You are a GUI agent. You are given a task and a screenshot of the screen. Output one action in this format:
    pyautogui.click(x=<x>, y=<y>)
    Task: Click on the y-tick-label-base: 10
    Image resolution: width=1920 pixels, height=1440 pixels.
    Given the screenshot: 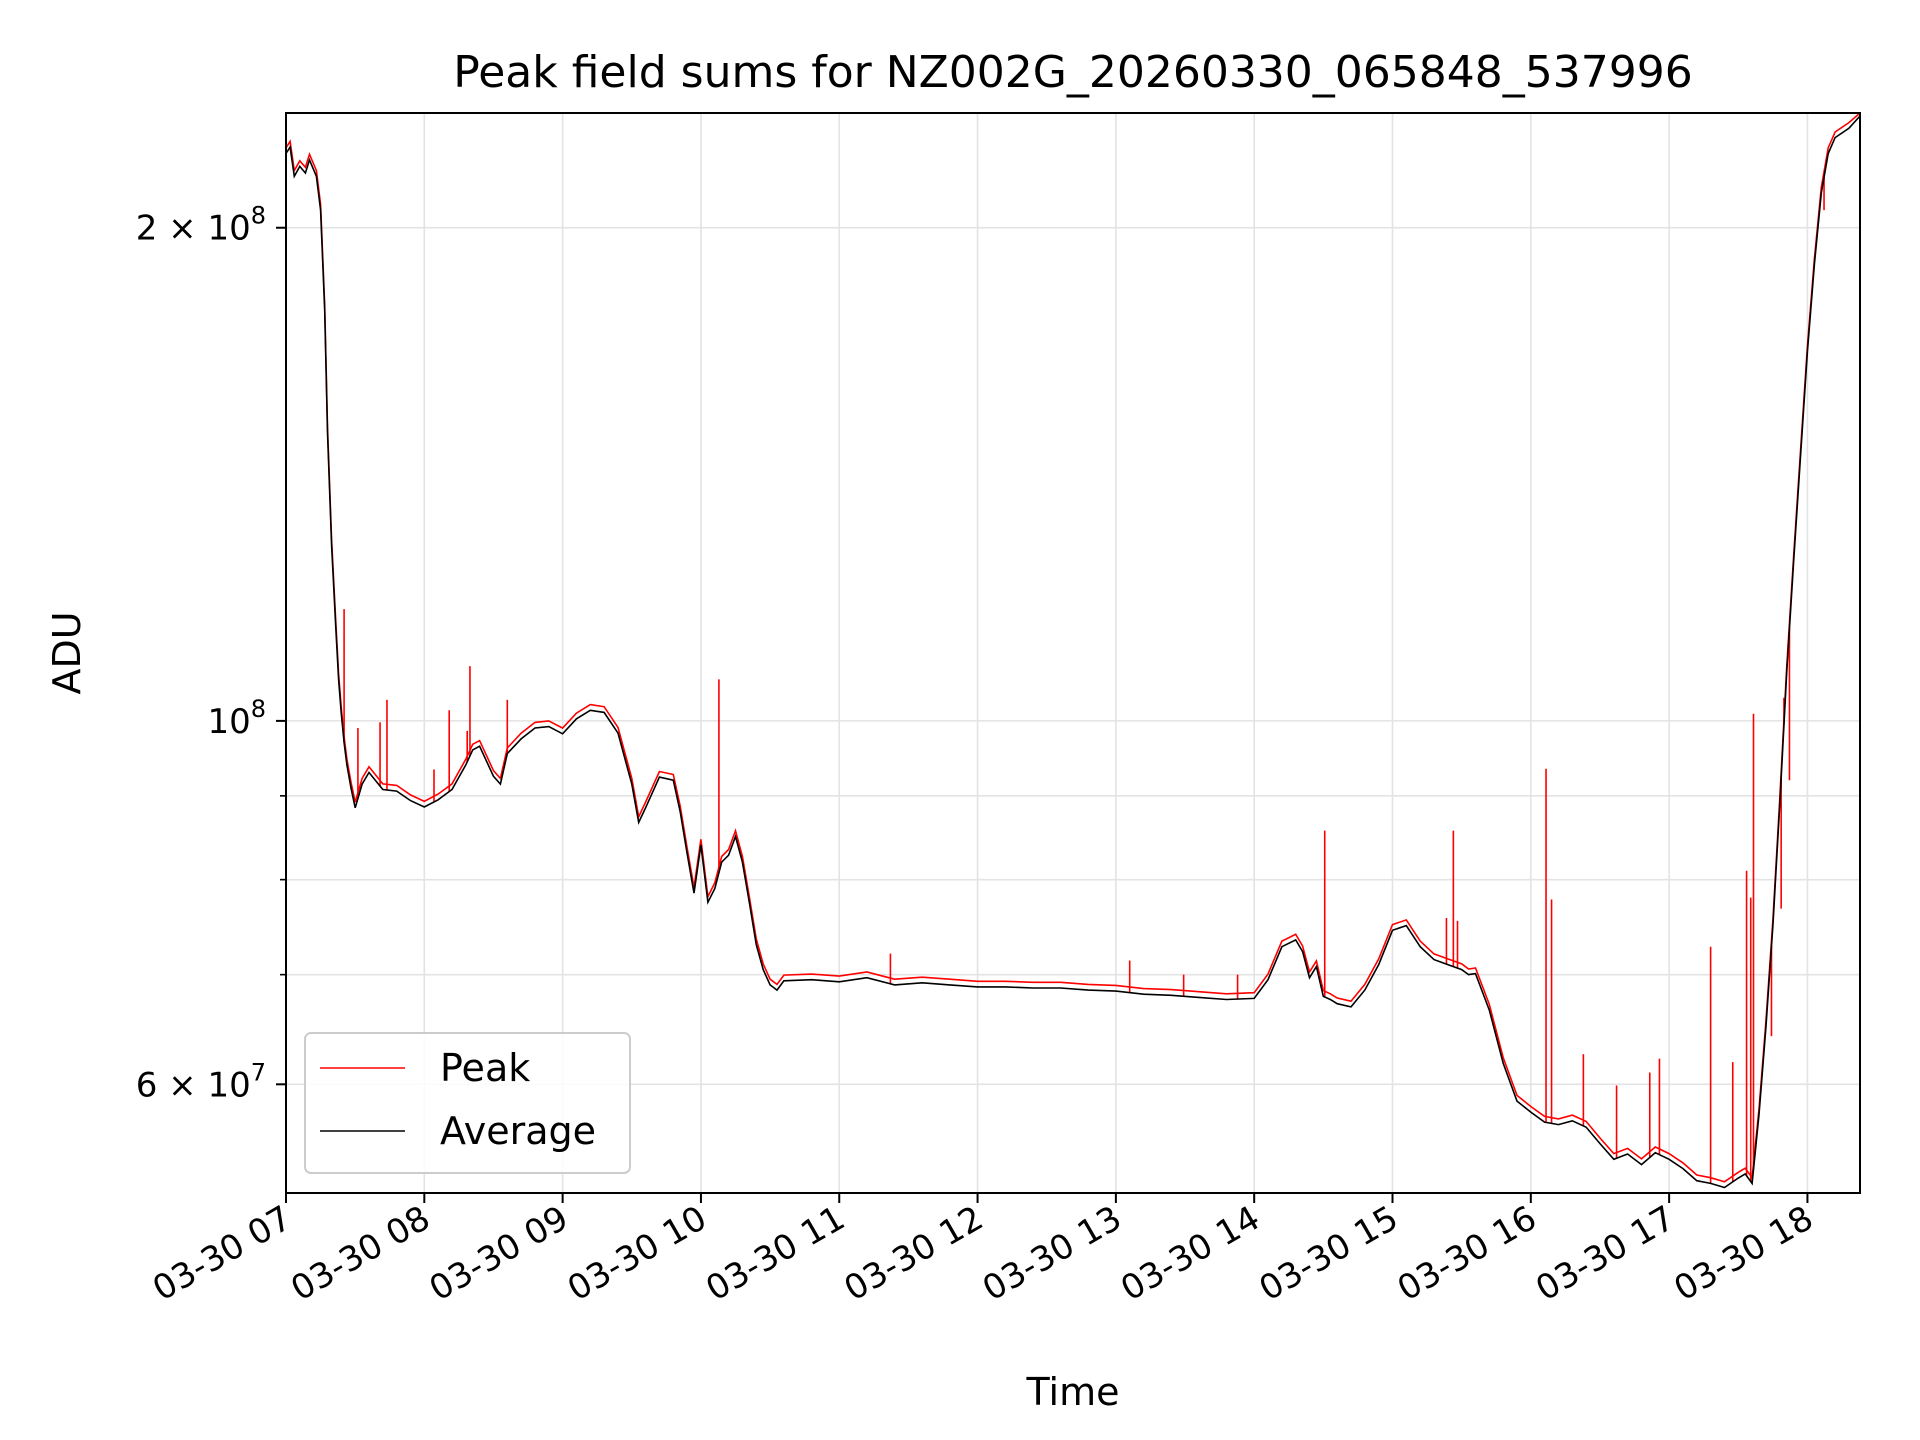 What is the action you would take?
    pyautogui.click(x=228, y=722)
    